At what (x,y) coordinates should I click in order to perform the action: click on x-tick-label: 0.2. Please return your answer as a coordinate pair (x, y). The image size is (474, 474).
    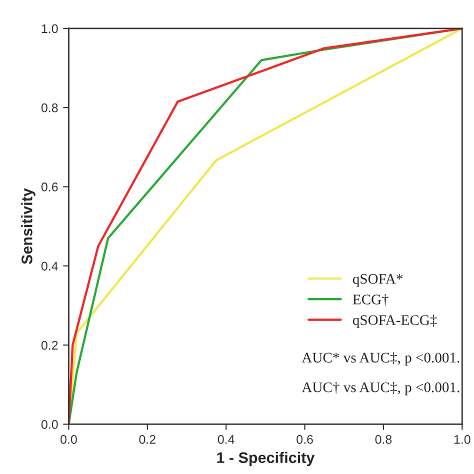
    Looking at the image, I should click on (147, 439).